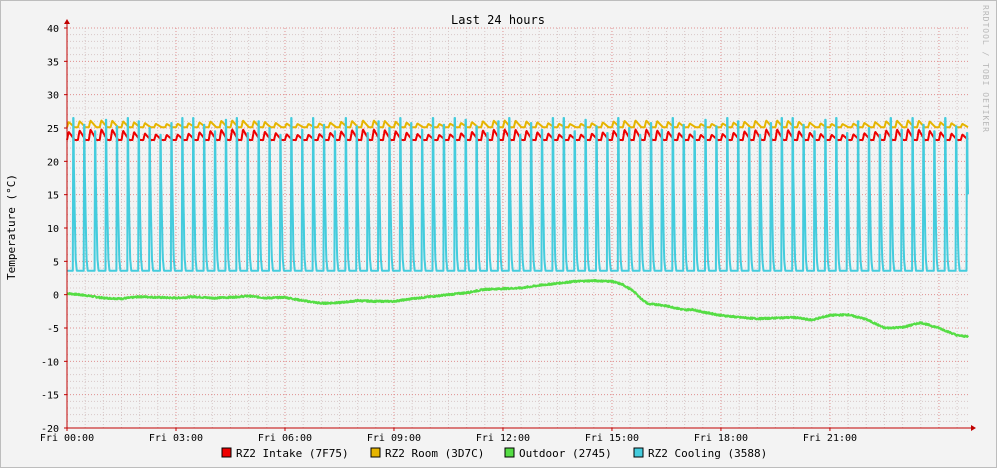 This screenshot has height=468, width=997. Describe the element at coordinates (434, 453) in the screenshot. I see `legend-label: RZ2 Room (3D7C)` at that location.